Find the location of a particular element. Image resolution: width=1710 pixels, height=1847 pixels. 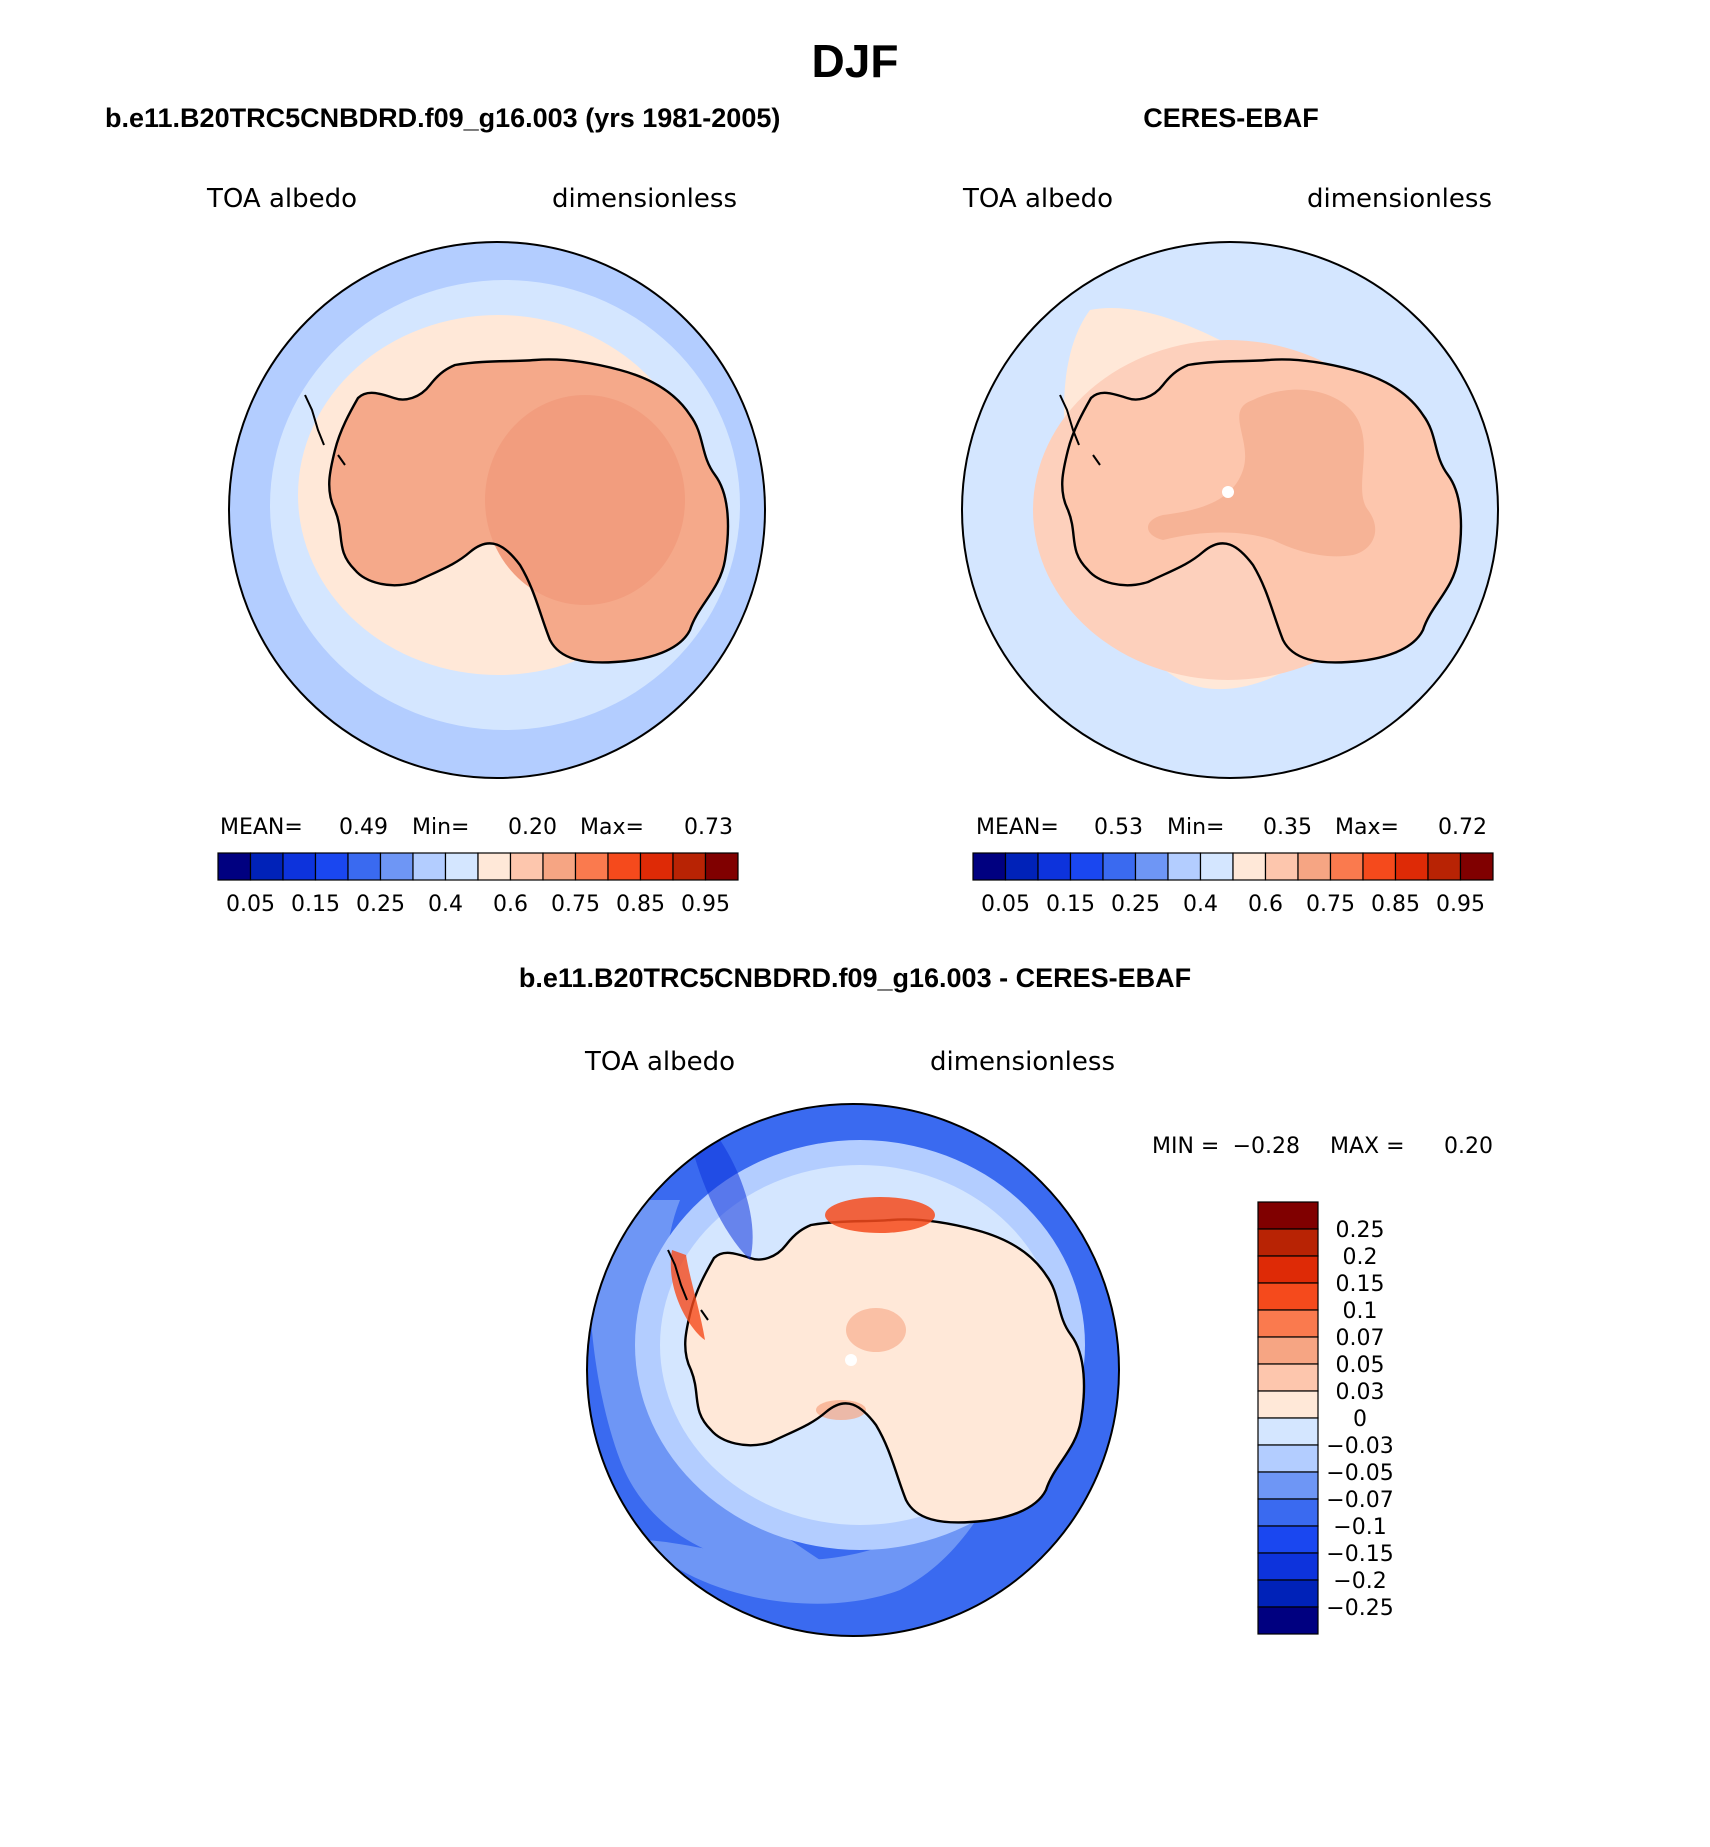

panel-difference-colorbar-tick-label: 0.2 is located at coordinates (1360, 1257).